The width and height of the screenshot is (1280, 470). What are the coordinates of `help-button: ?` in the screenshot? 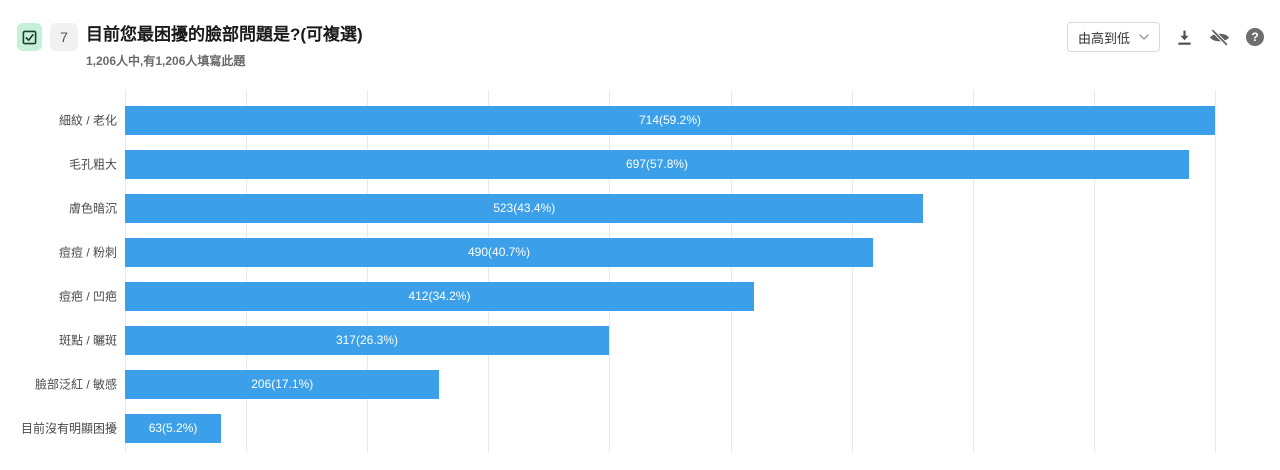 It's located at (1255, 37).